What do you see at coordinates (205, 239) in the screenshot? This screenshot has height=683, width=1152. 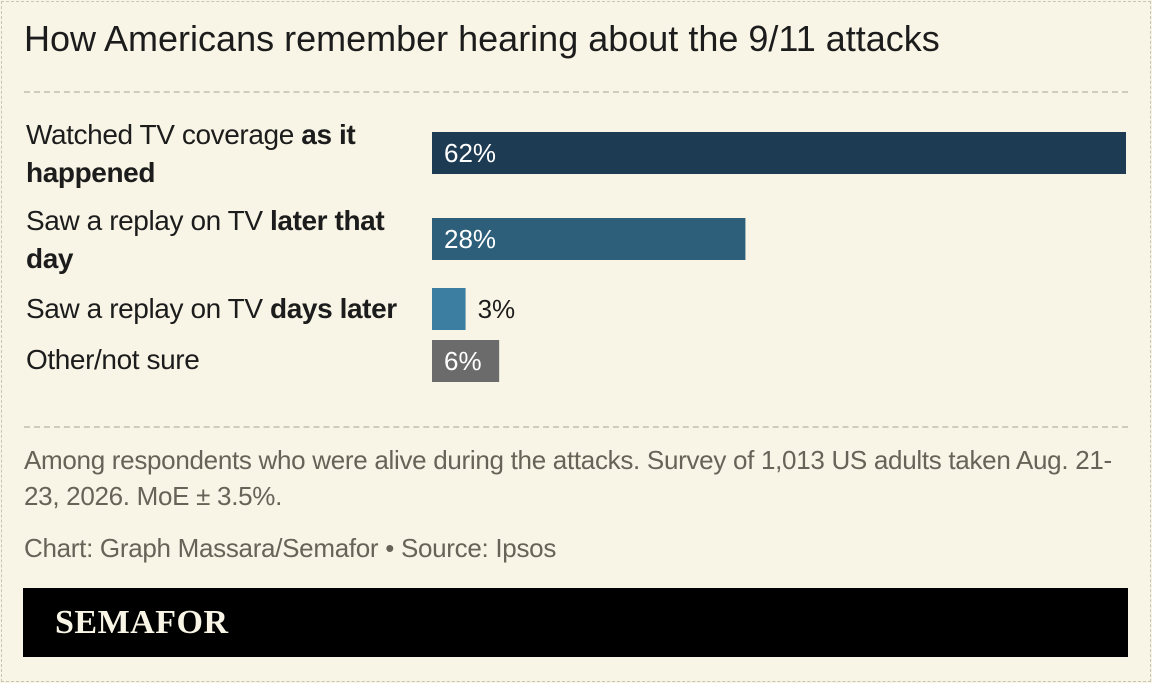 I see `category-label-1-bold: later that day` at bounding box center [205, 239].